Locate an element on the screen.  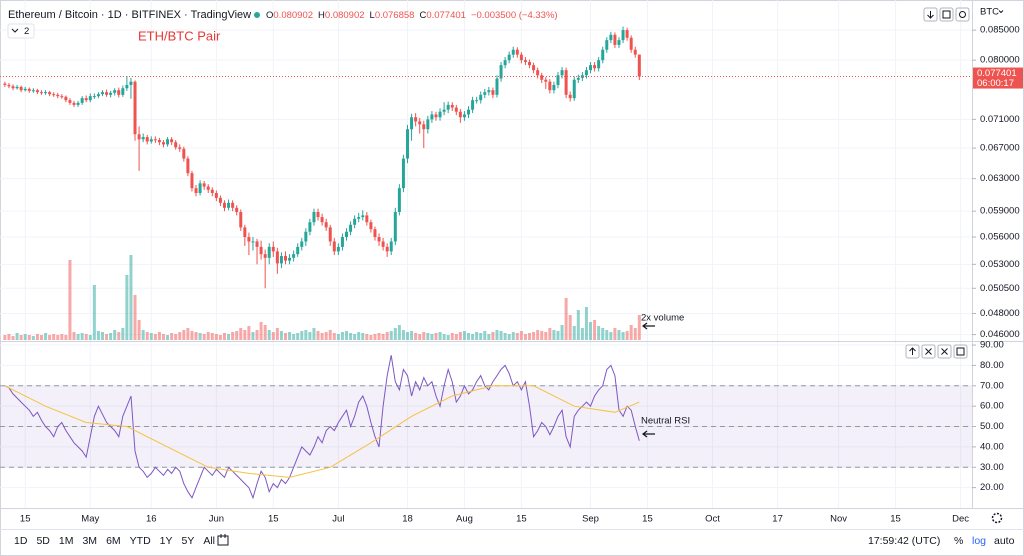
collapse-button is located at coordinates (944, 351).